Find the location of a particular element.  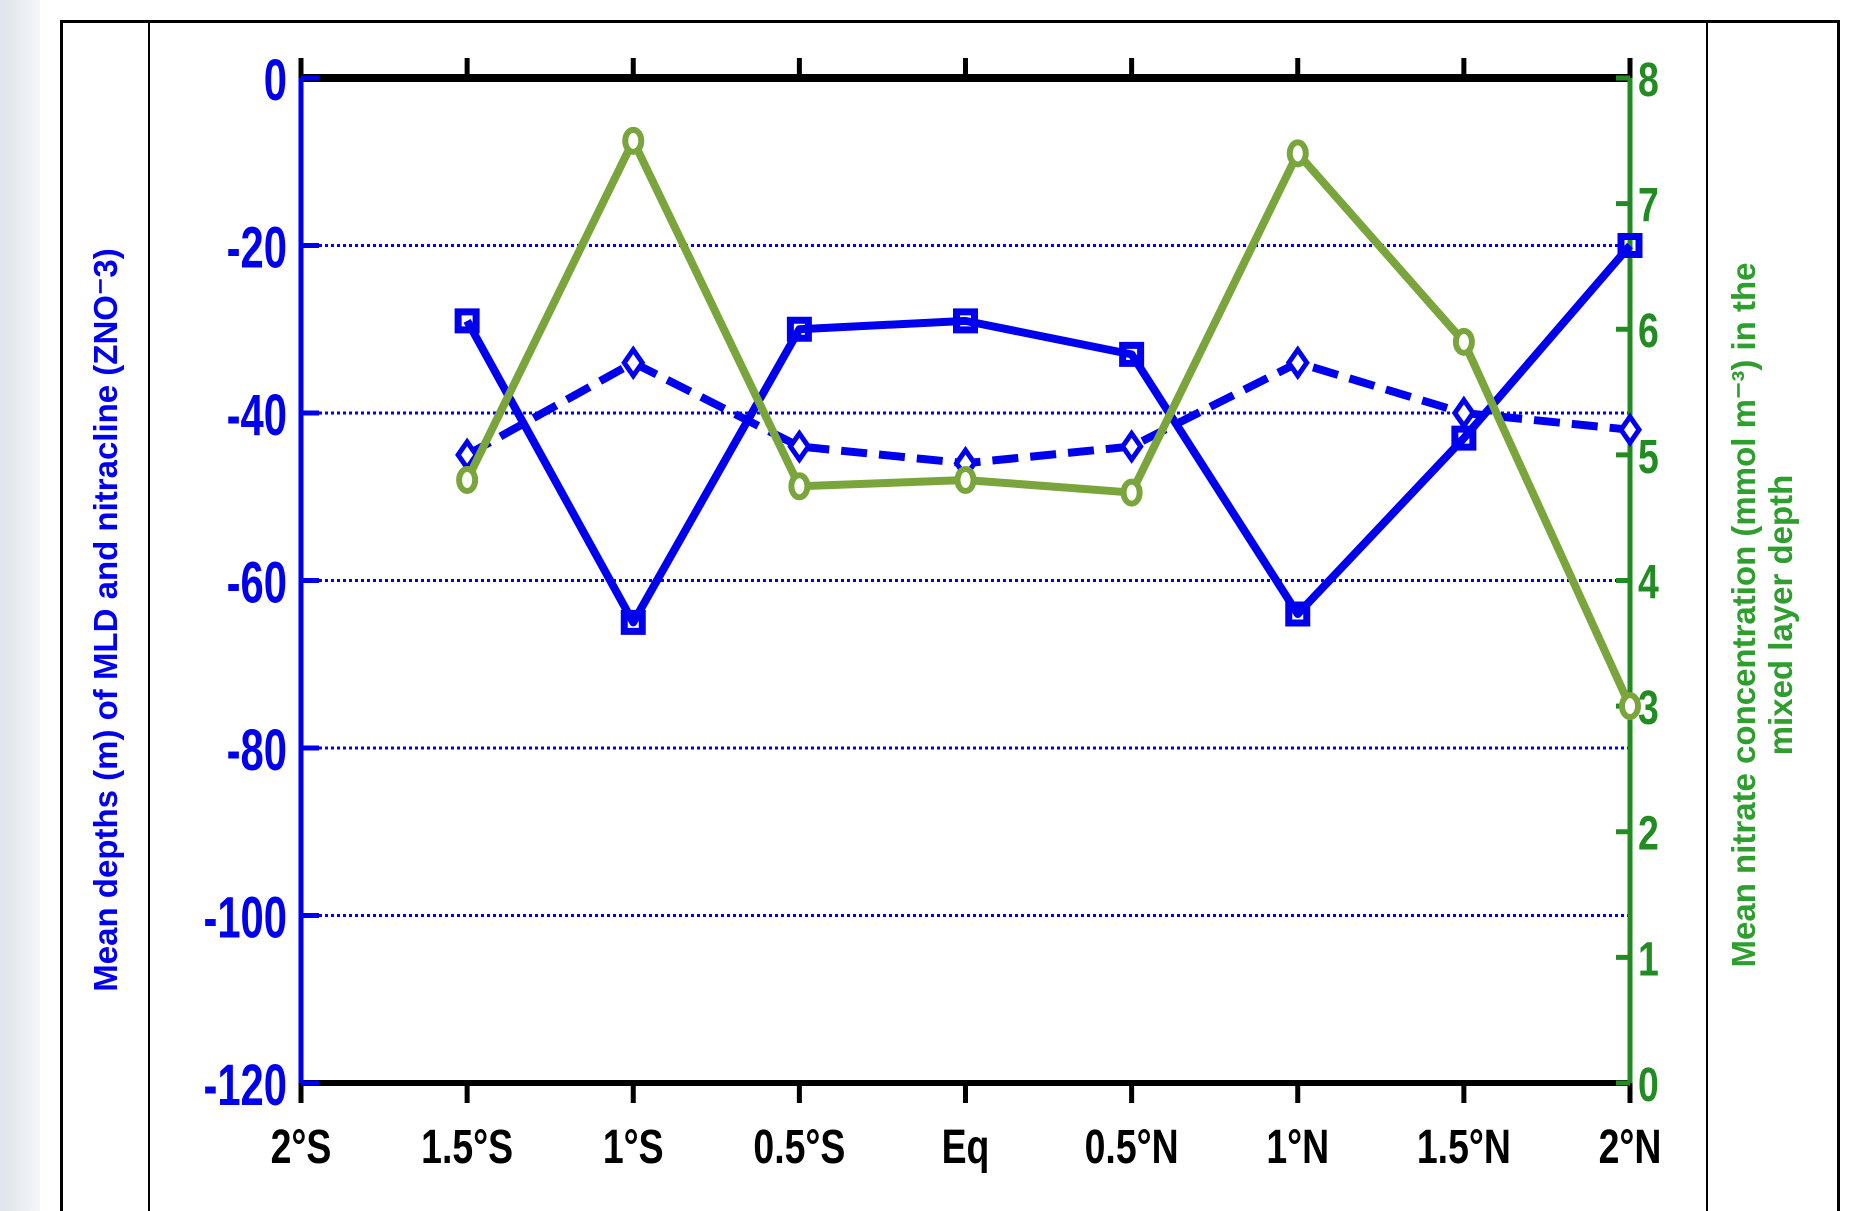

y-right-tick-label: 6 is located at coordinates (1648, 332).